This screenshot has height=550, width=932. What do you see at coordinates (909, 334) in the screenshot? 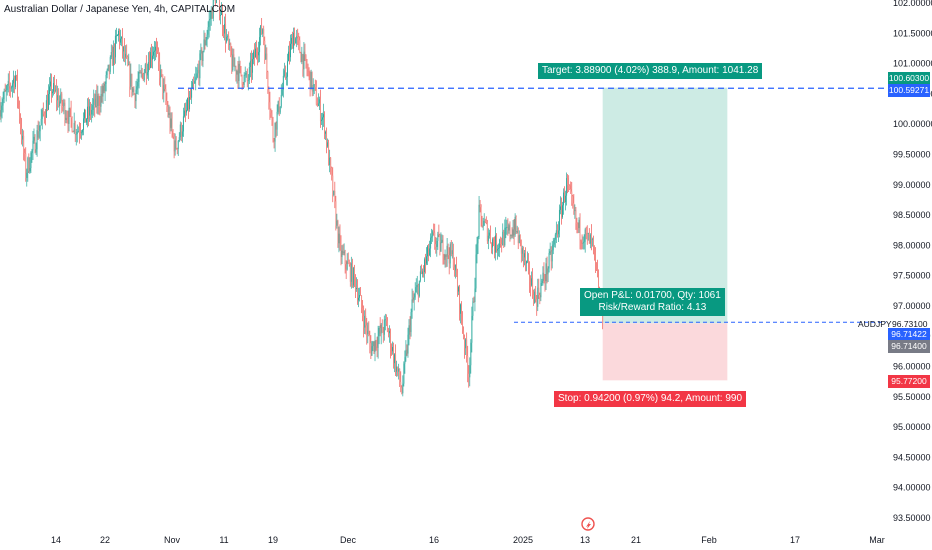
I see `current-price-label: 96.71422` at bounding box center [909, 334].